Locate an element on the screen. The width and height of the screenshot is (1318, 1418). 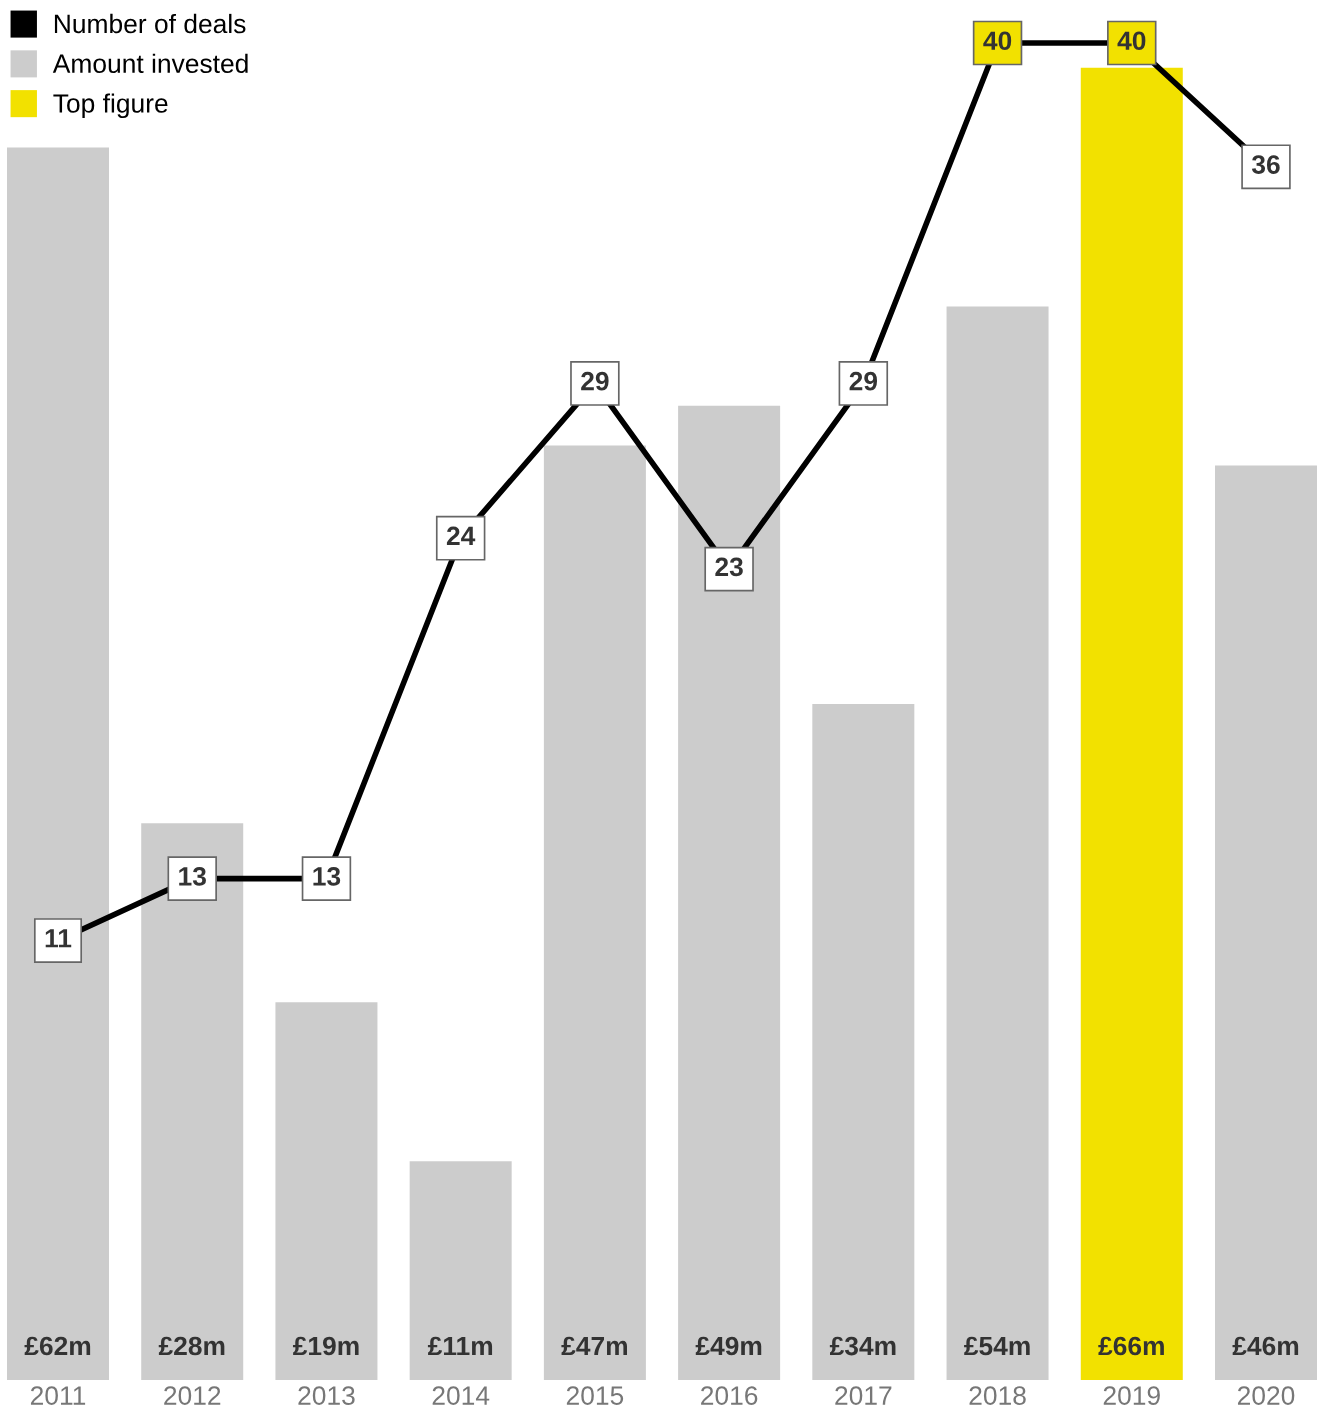
x-tick-label: 2012 is located at coordinates (192, 1395).